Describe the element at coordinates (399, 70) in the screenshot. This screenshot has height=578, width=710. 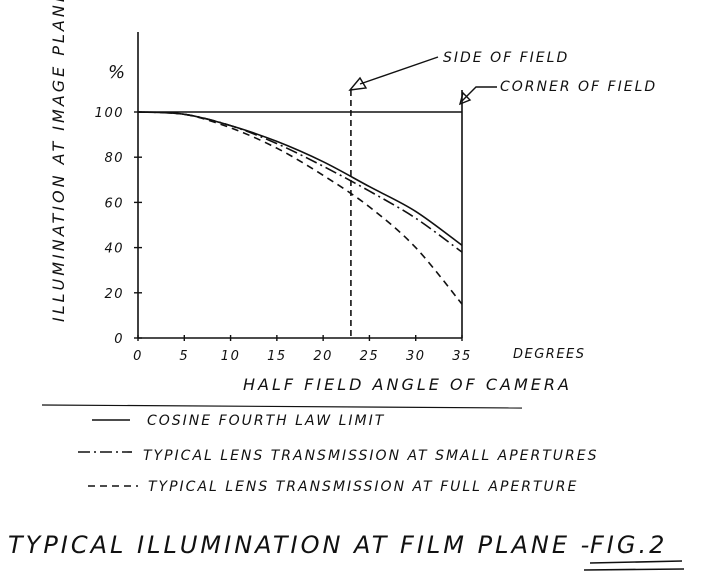
I see `side-of-field-arrow` at that location.